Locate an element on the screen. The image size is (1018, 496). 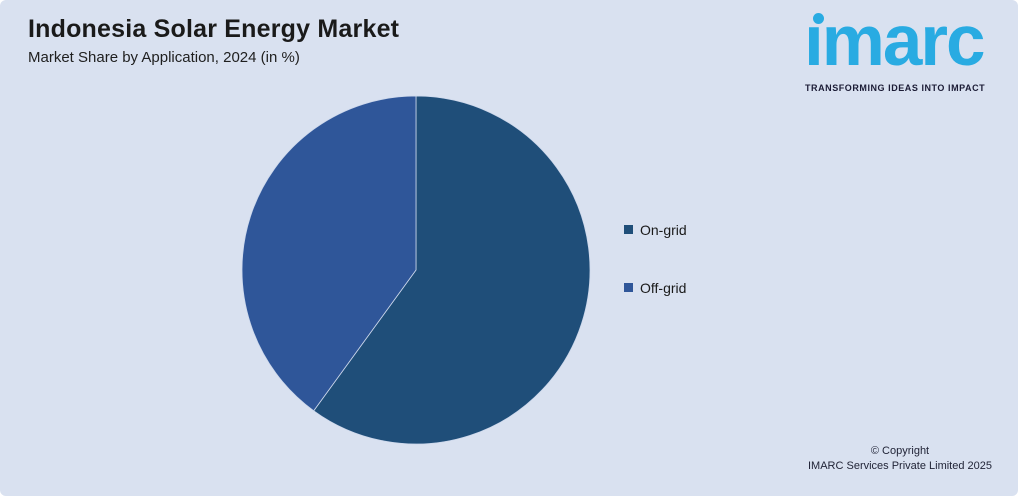
pie-slice-off-grid is located at coordinates (329, 253).